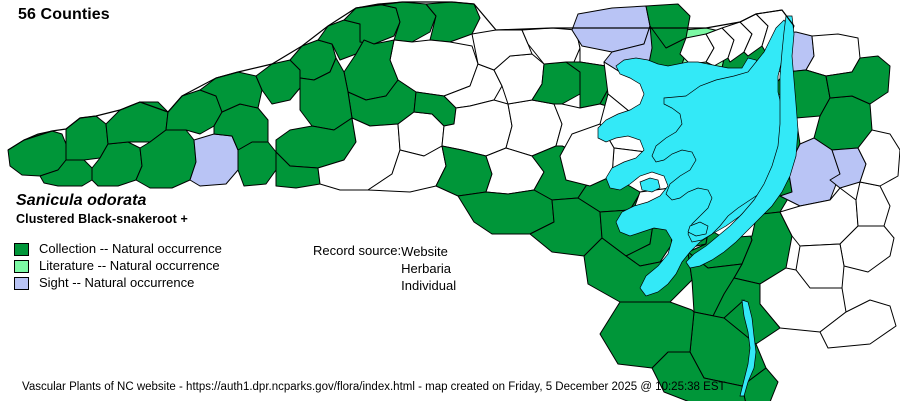 The height and width of the screenshot is (401, 900). I want to click on county-ashe, so click(407, 22).